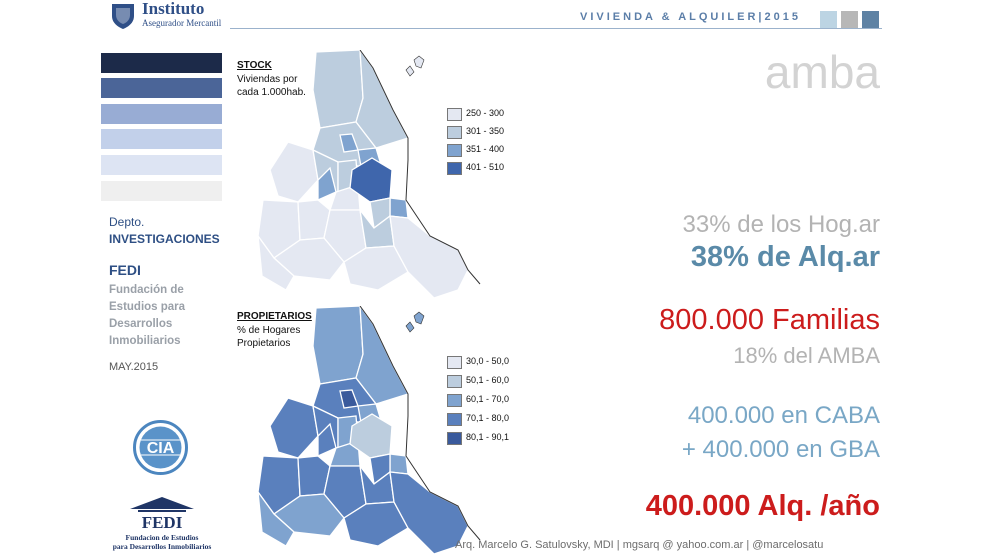 The height and width of the screenshot is (558, 992). I want to click on fedi-line: Desarrollos, so click(141, 324).